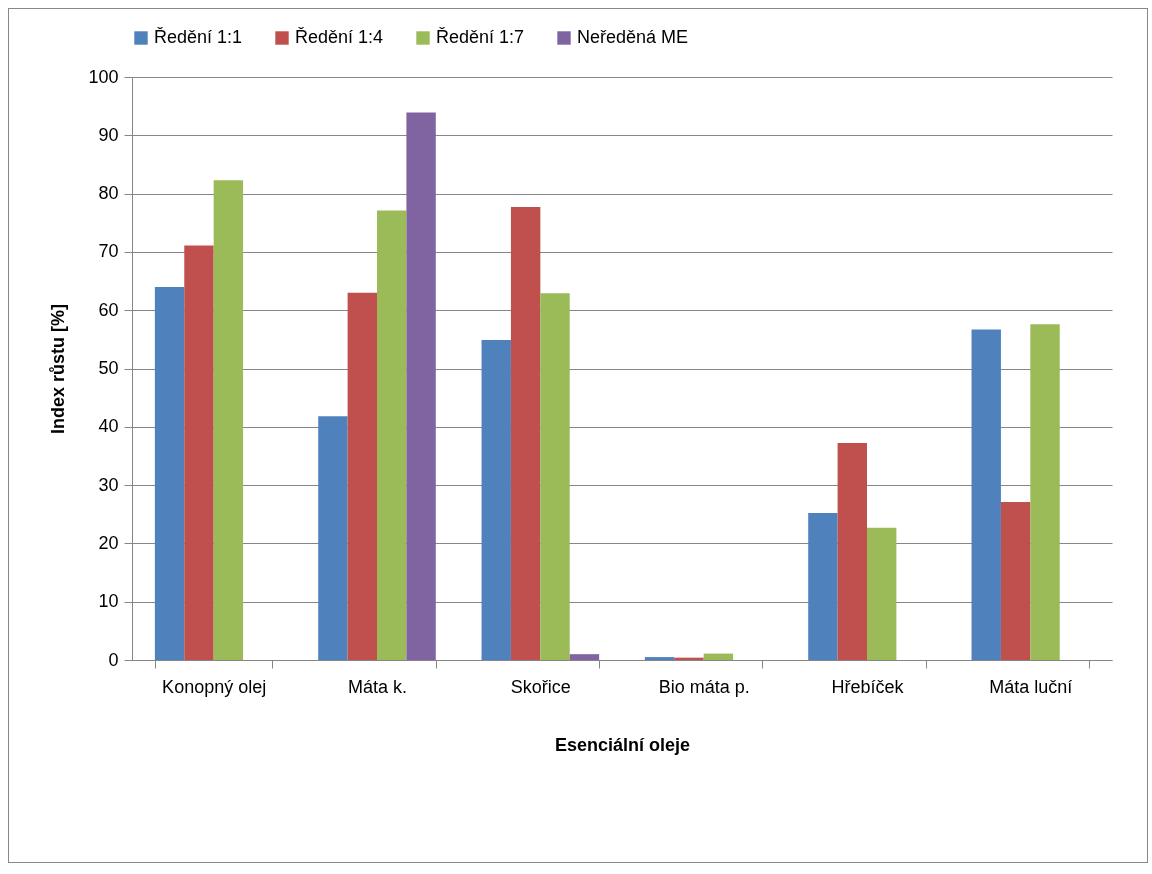 This screenshot has width=1152, height=874. What do you see at coordinates (622, 744) in the screenshot?
I see `x-axis-title: Esenciální oleje` at bounding box center [622, 744].